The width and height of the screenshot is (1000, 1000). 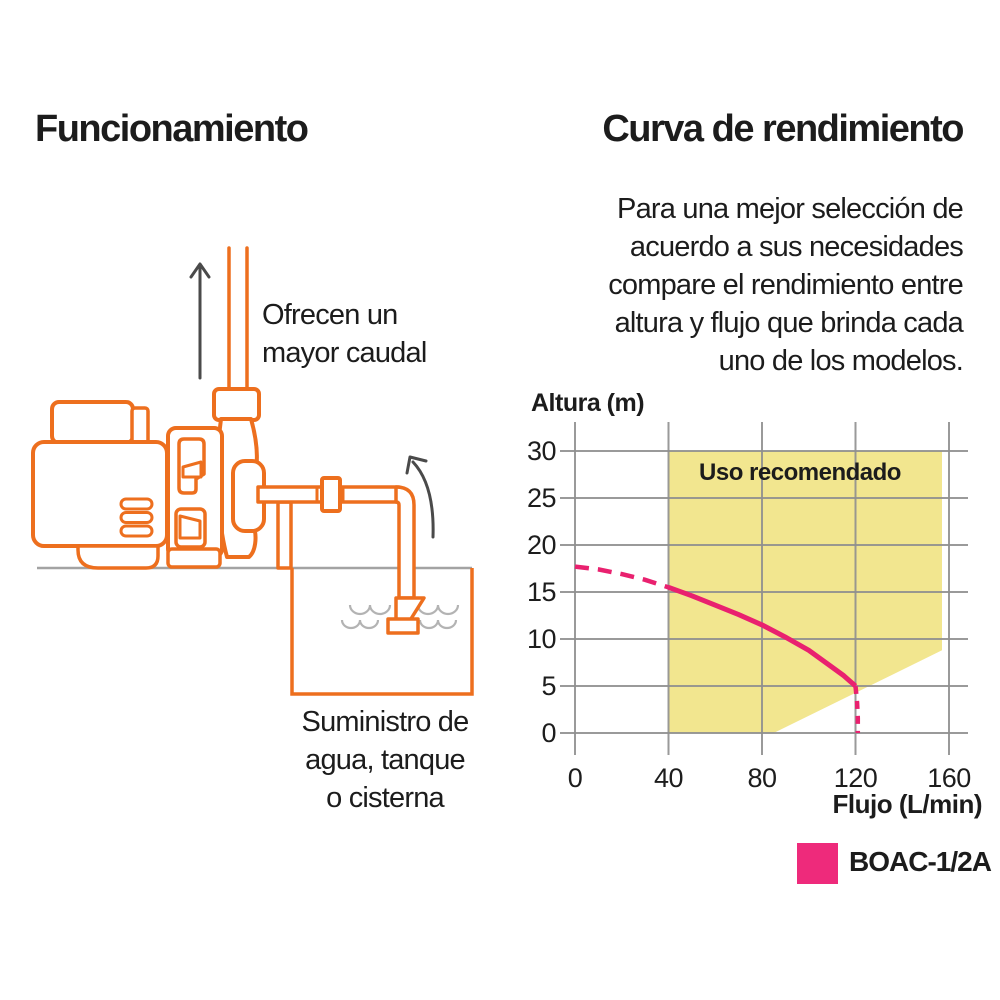 I want to click on foot-valve-base, so click(x=403, y=626).